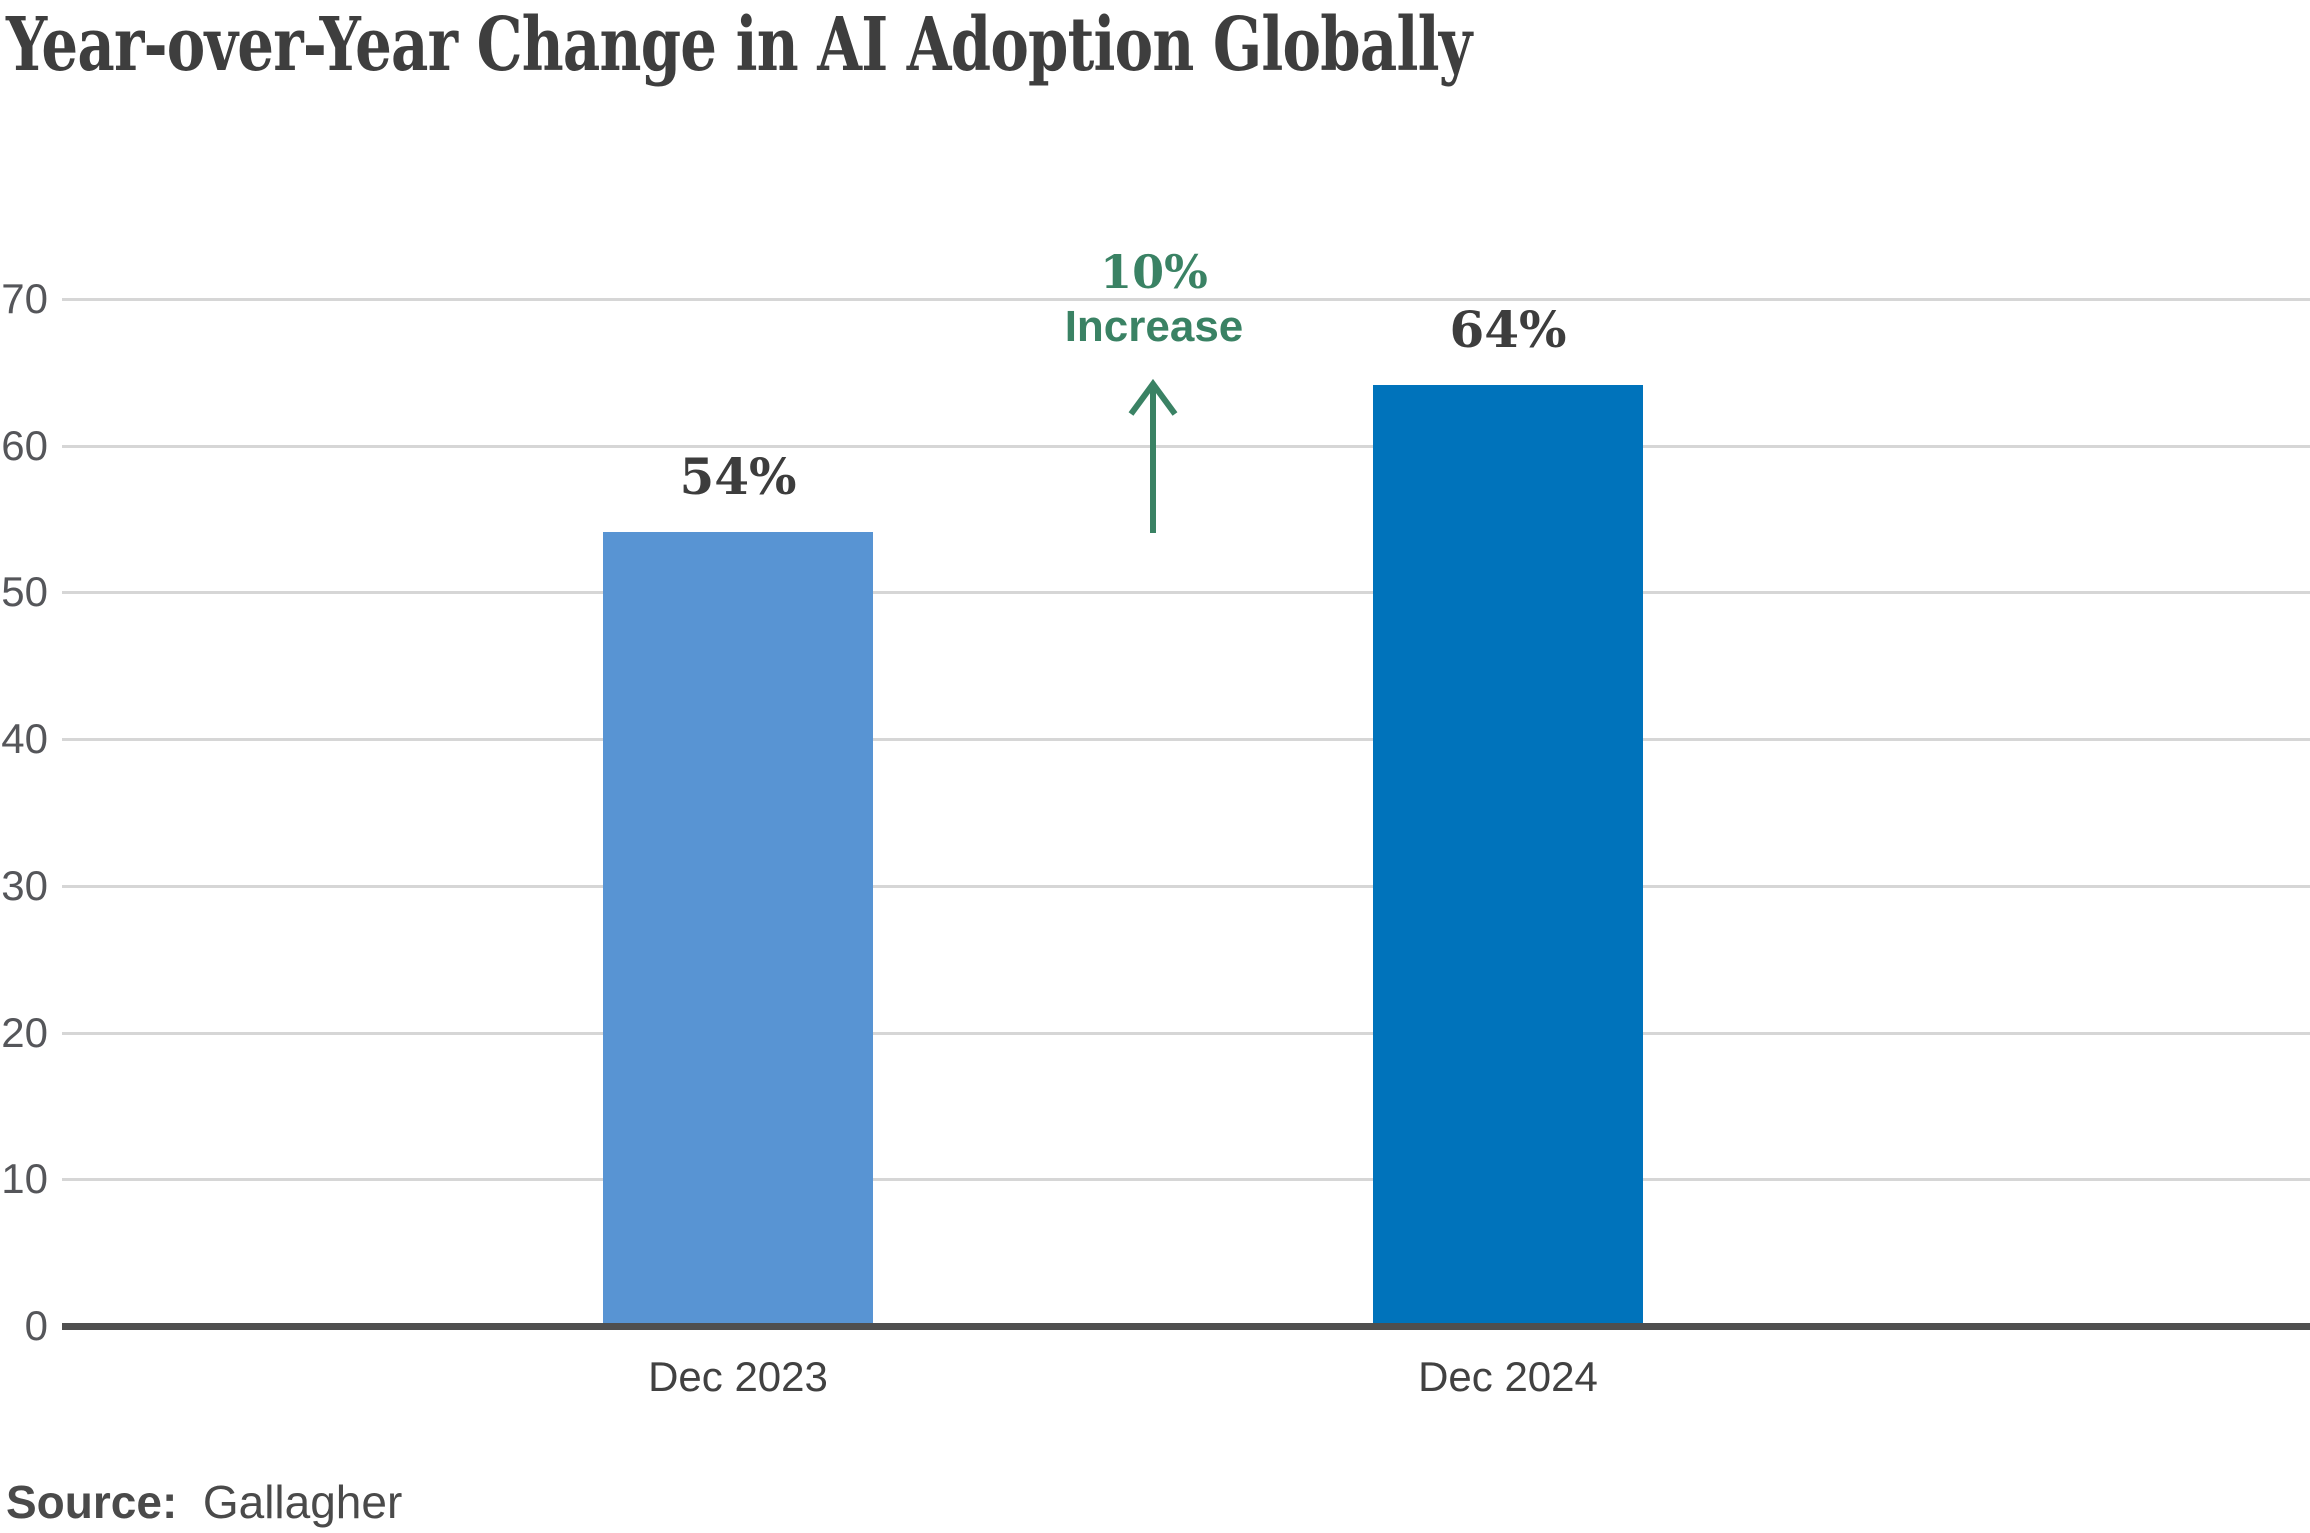  I want to click on y-tick-label-50: 50, so click(24, 591).